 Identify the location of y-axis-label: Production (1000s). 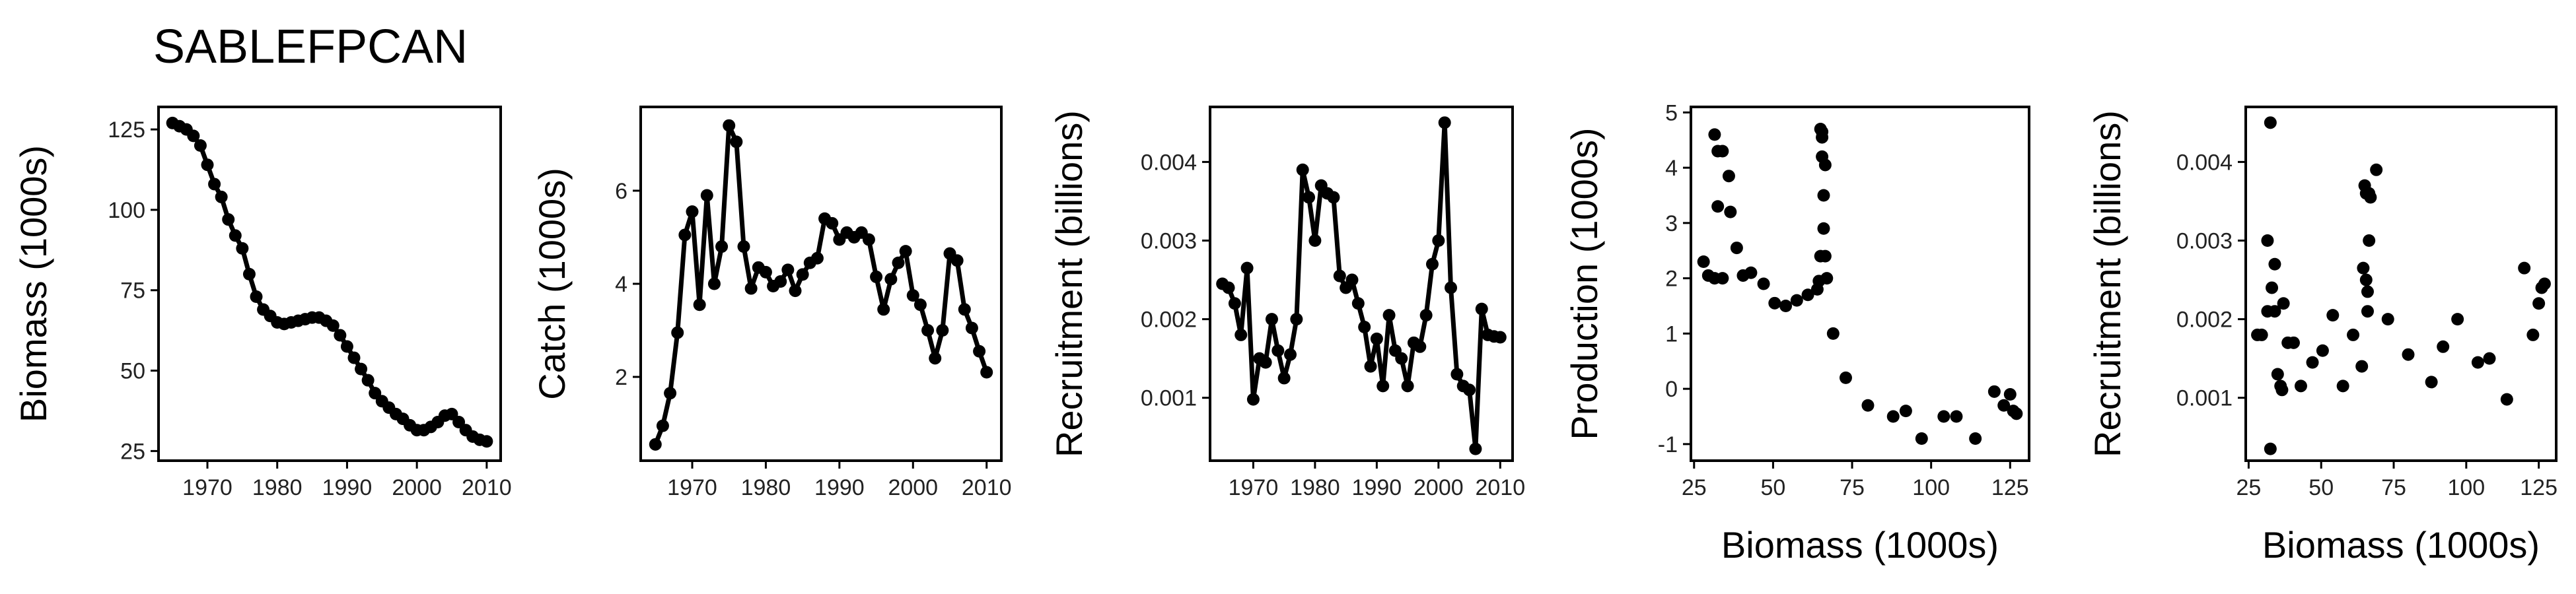
(1584, 283).